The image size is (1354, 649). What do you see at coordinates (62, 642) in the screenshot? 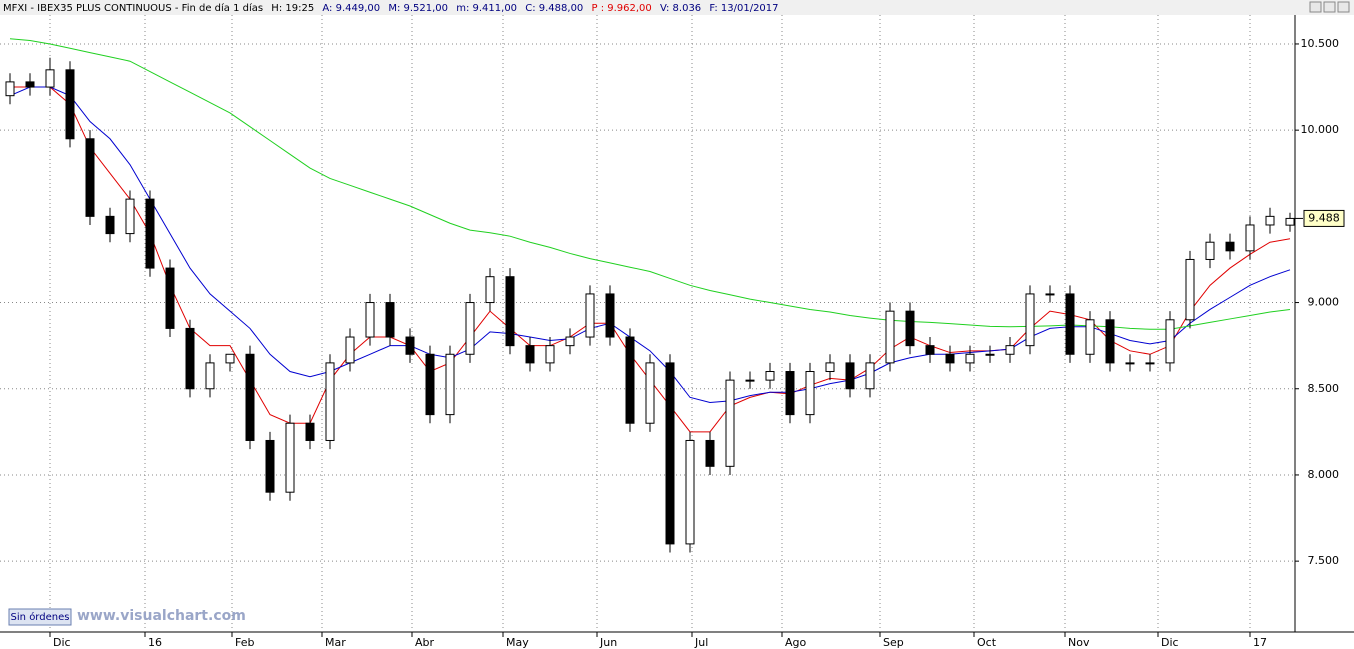
I see `x-tick-label: Dic` at bounding box center [62, 642].